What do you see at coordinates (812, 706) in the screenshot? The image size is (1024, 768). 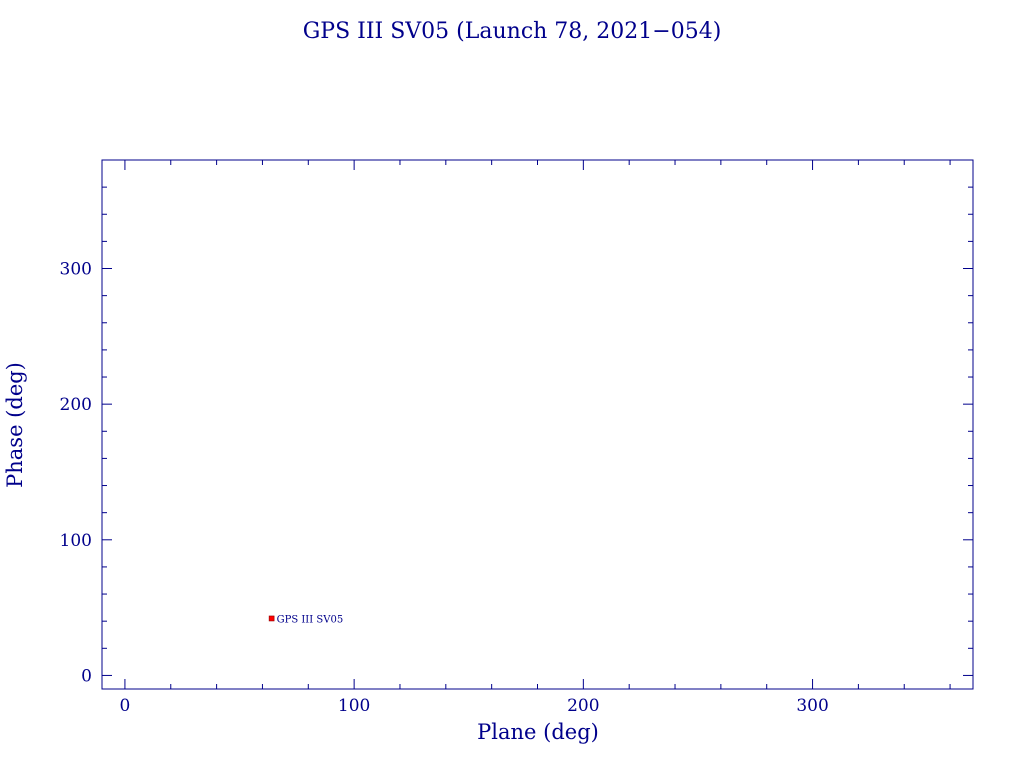 I see `x-tick-label: 300` at bounding box center [812, 706].